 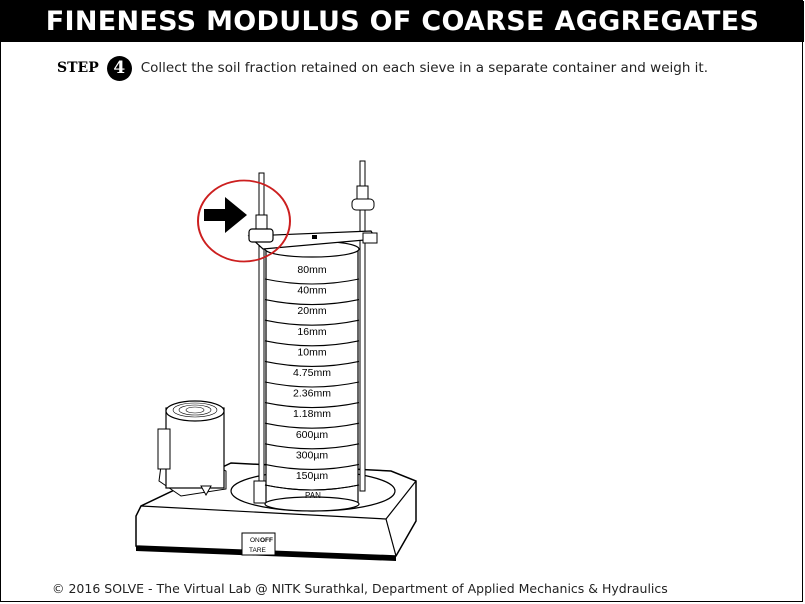 I want to click on sieve-size-label: 40mm, so click(x=311, y=291).